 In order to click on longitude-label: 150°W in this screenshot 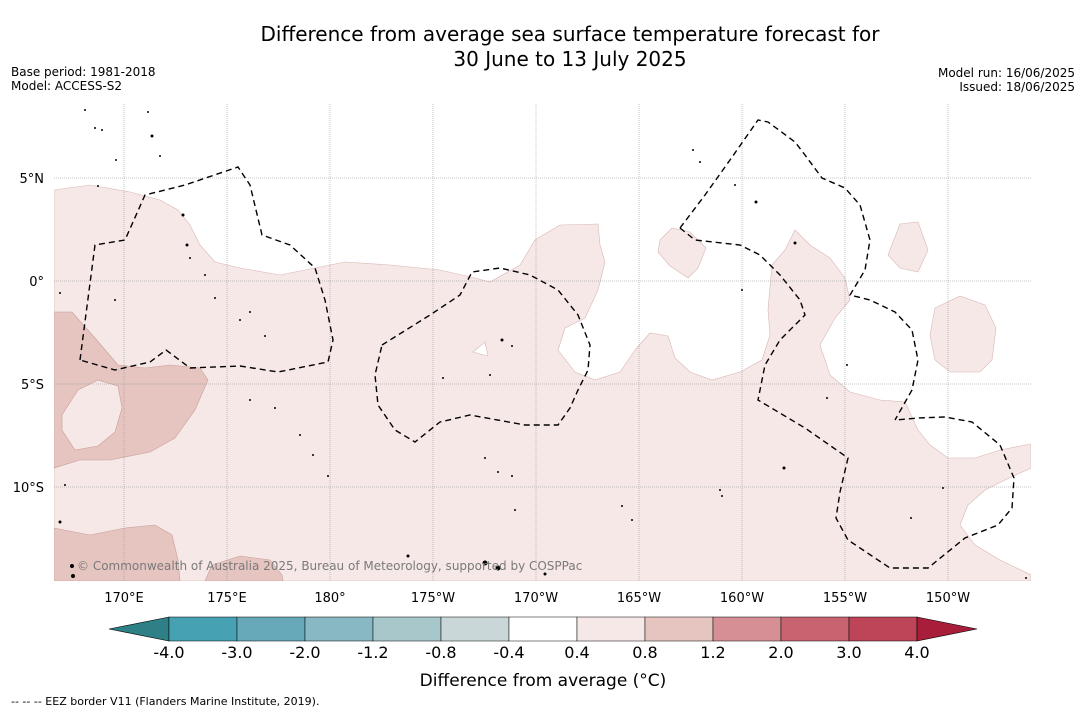, I will do `click(948, 598)`.